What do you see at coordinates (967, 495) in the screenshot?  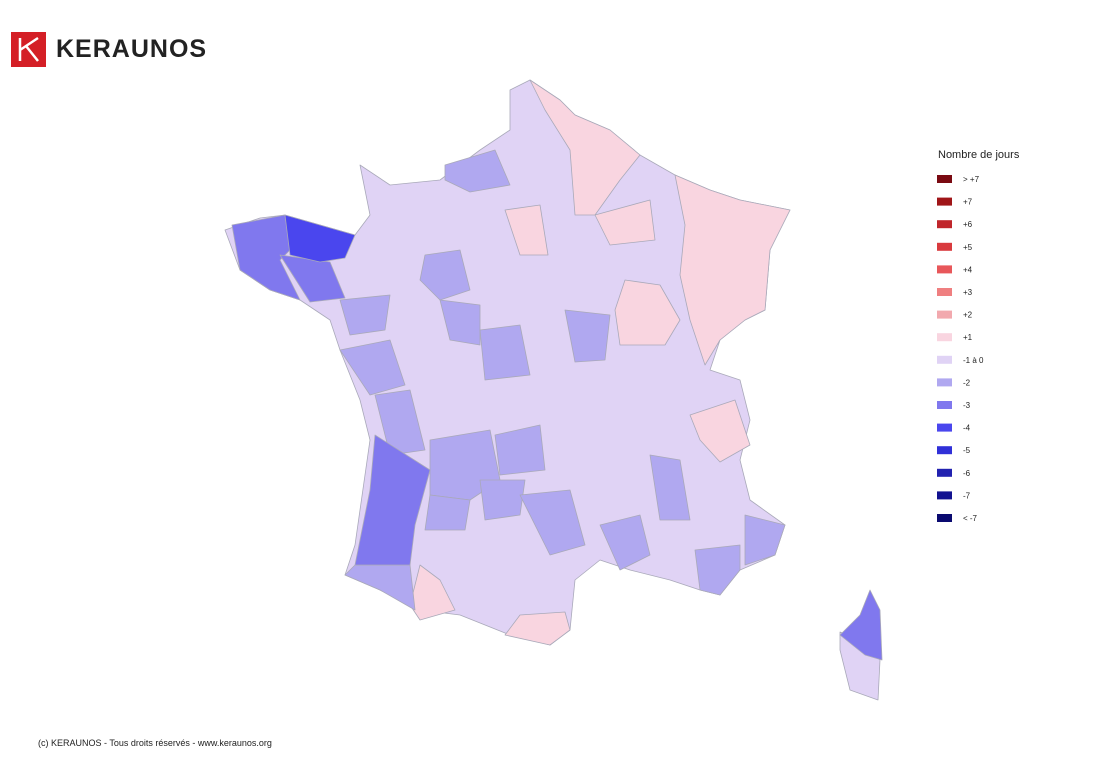 I see `legend-label: -7` at bounding box center [967, 495].